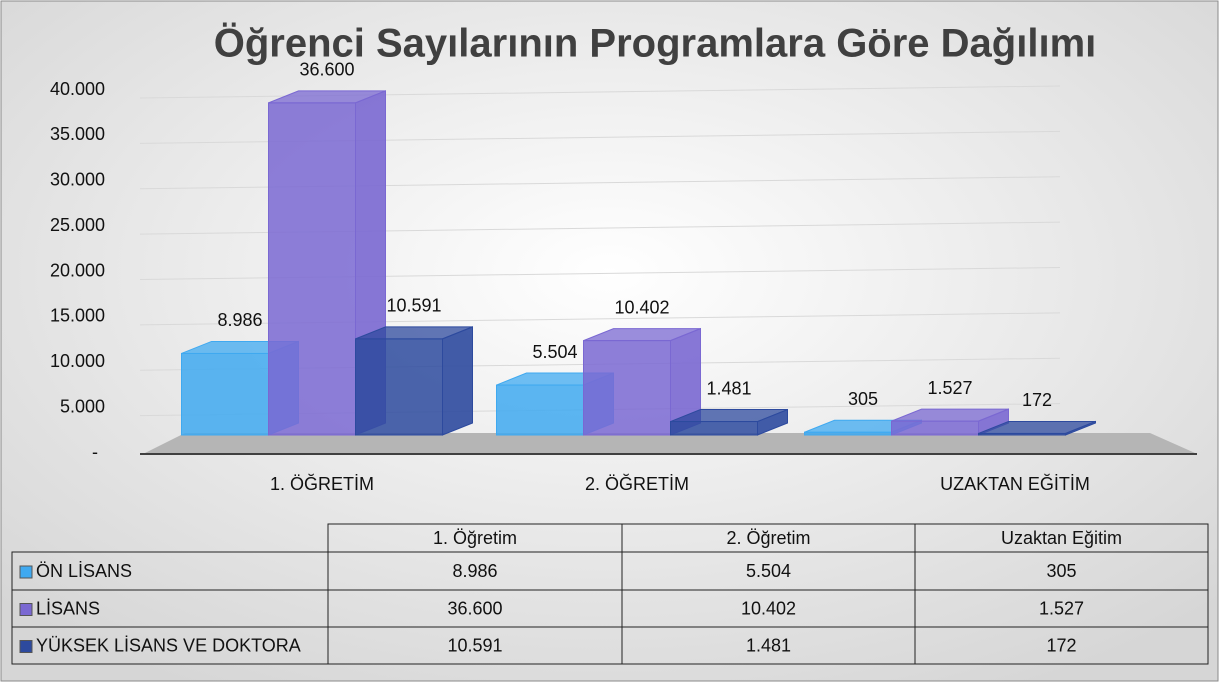 Image resolution: width=1219 pixels, height=682 pixels. What do you see at coordinates (413, 306) in the screenshot?
I see `data-label: 10.591` at bounding box center [413, 306].